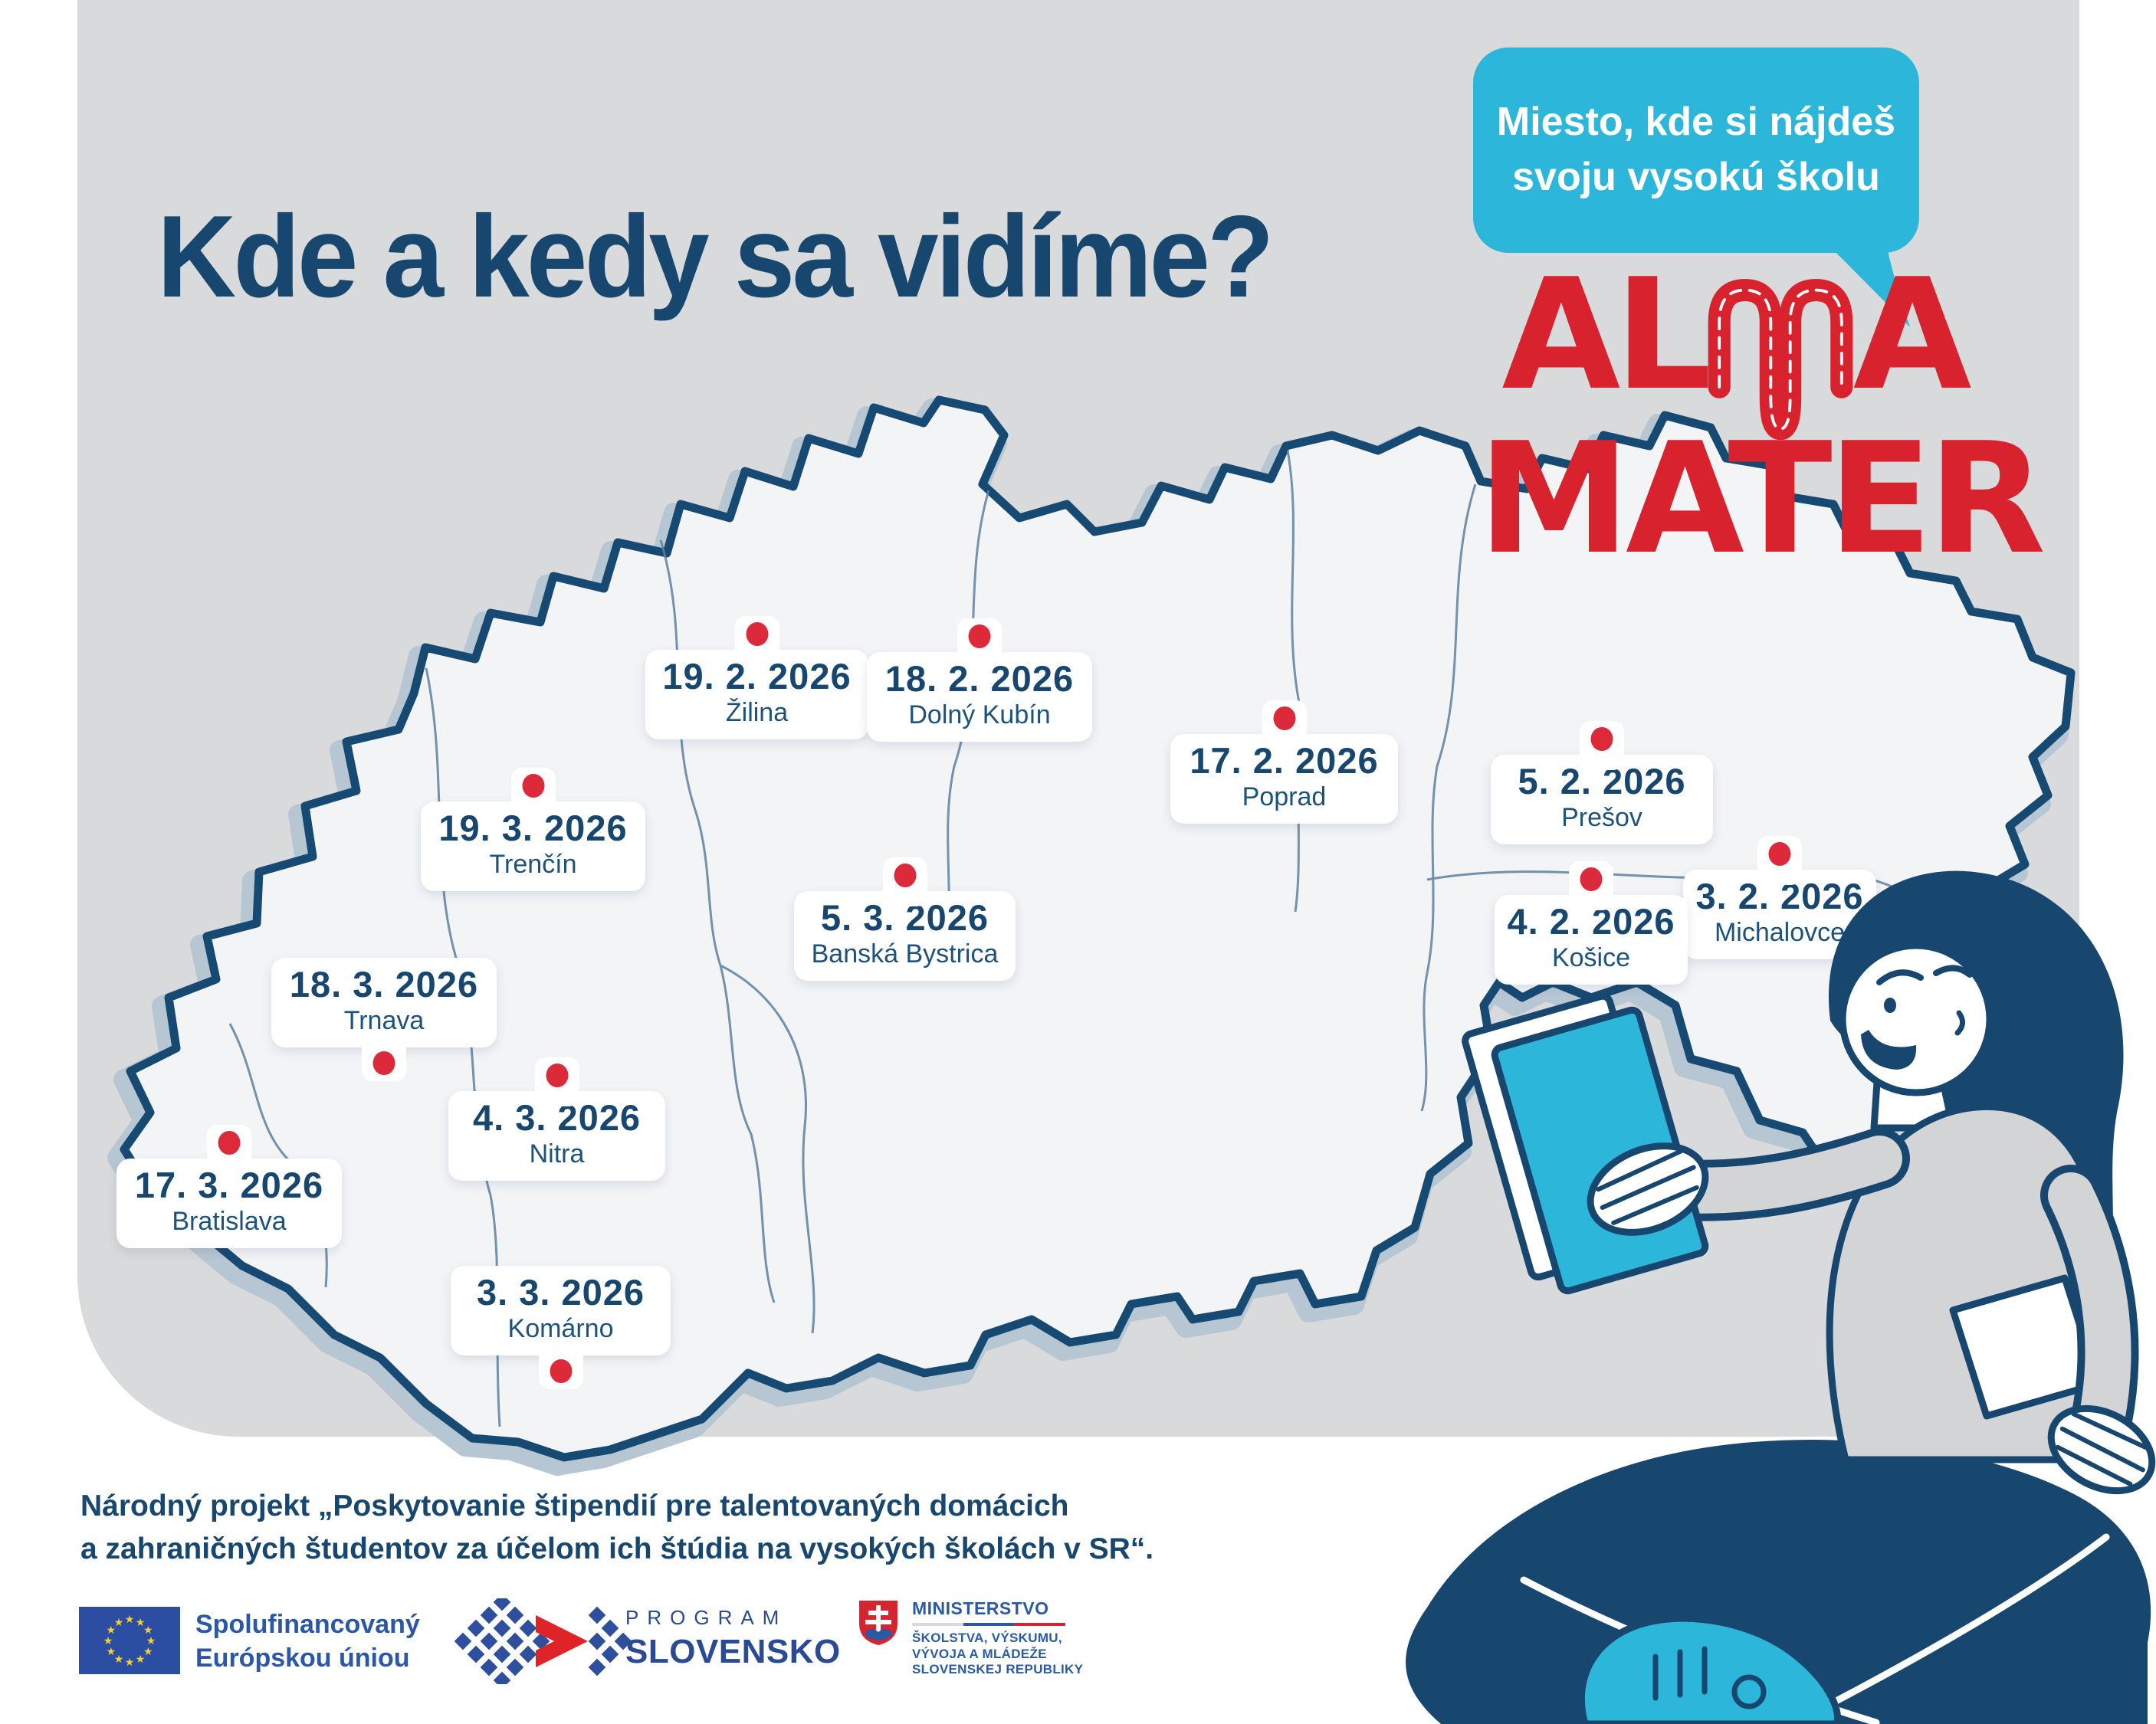  What do you see at coordinates (302, 1658) in the screenshot?
I see `eu-label-line2: Európskou úniou` at bounding box center [302, 1658].